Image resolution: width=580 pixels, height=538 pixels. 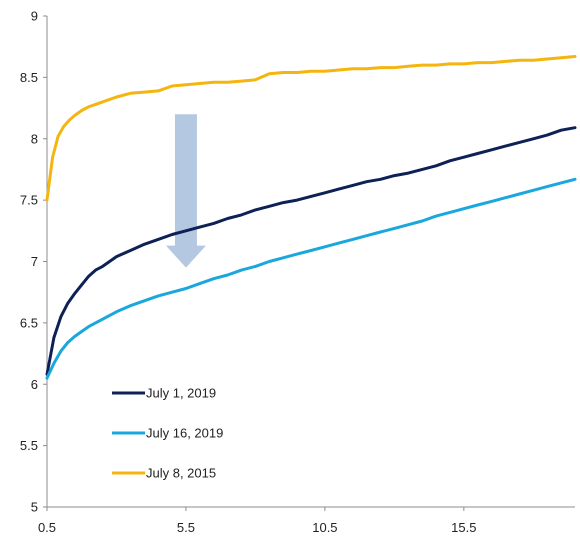 I want to click on y-tick-label: 6.5, so click(x=29, y=322).